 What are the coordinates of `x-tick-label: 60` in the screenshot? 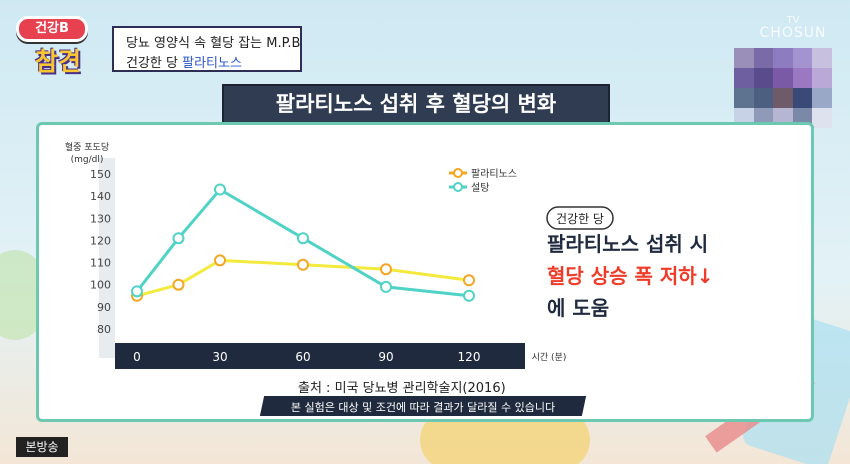 It's located at (302, 357).